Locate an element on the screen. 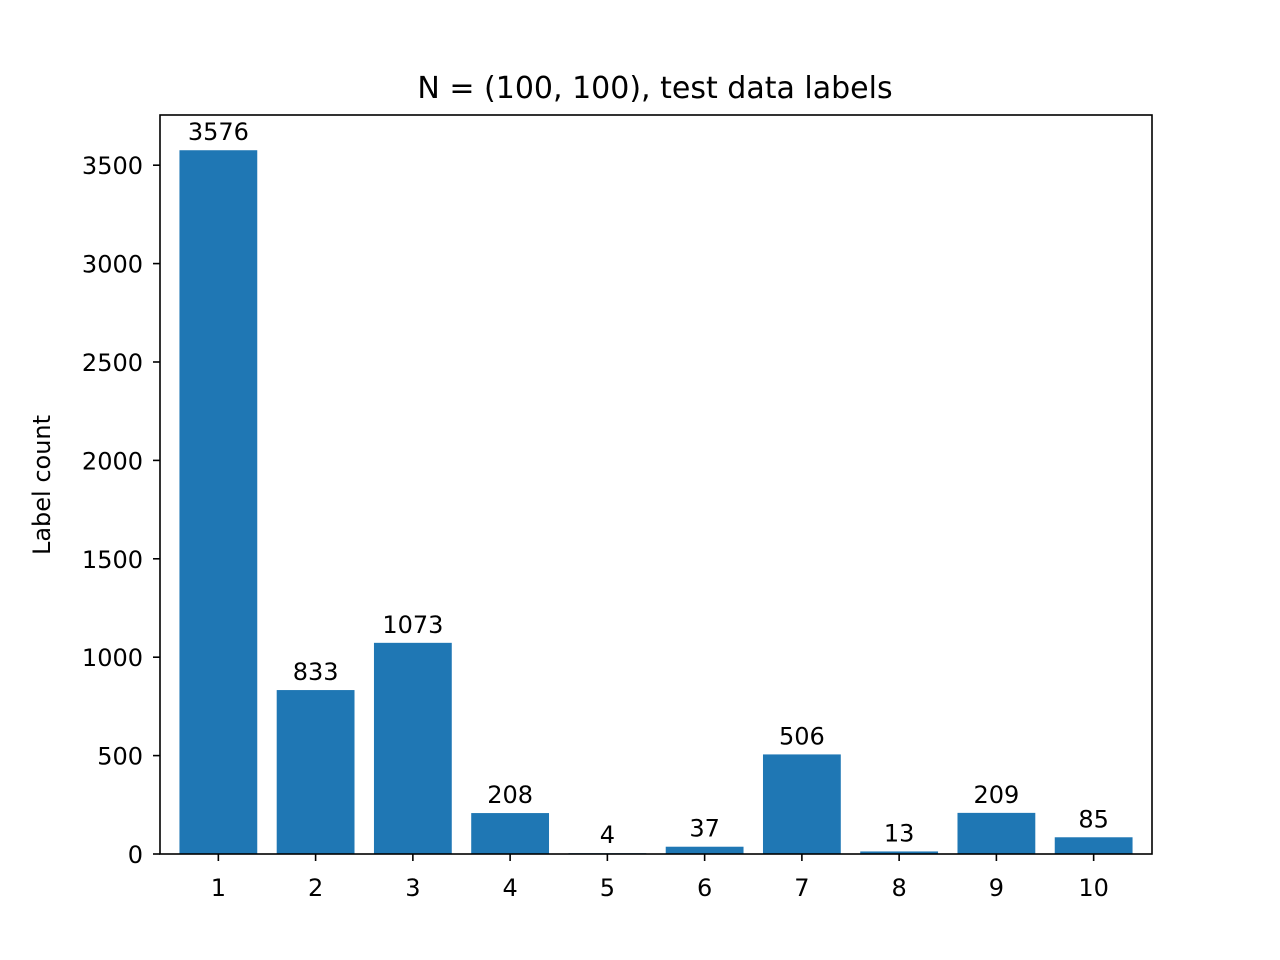  y-tick-label: 0 is located at coordinates (135, 855).